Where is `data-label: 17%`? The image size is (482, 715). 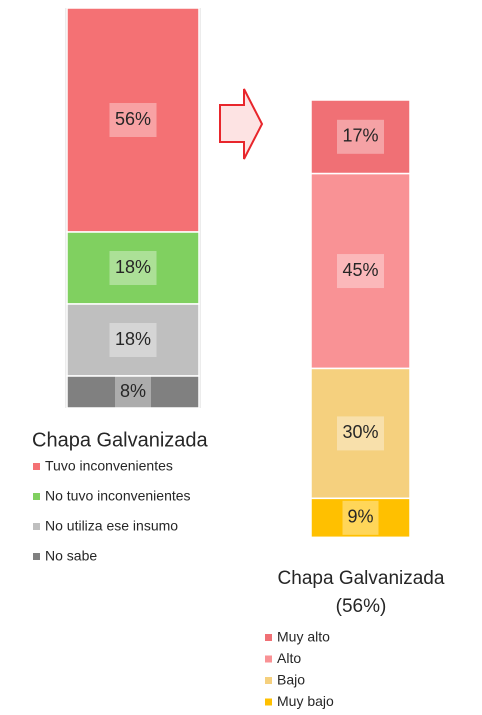 data-label: 17% is located at coordinates (360, 136).